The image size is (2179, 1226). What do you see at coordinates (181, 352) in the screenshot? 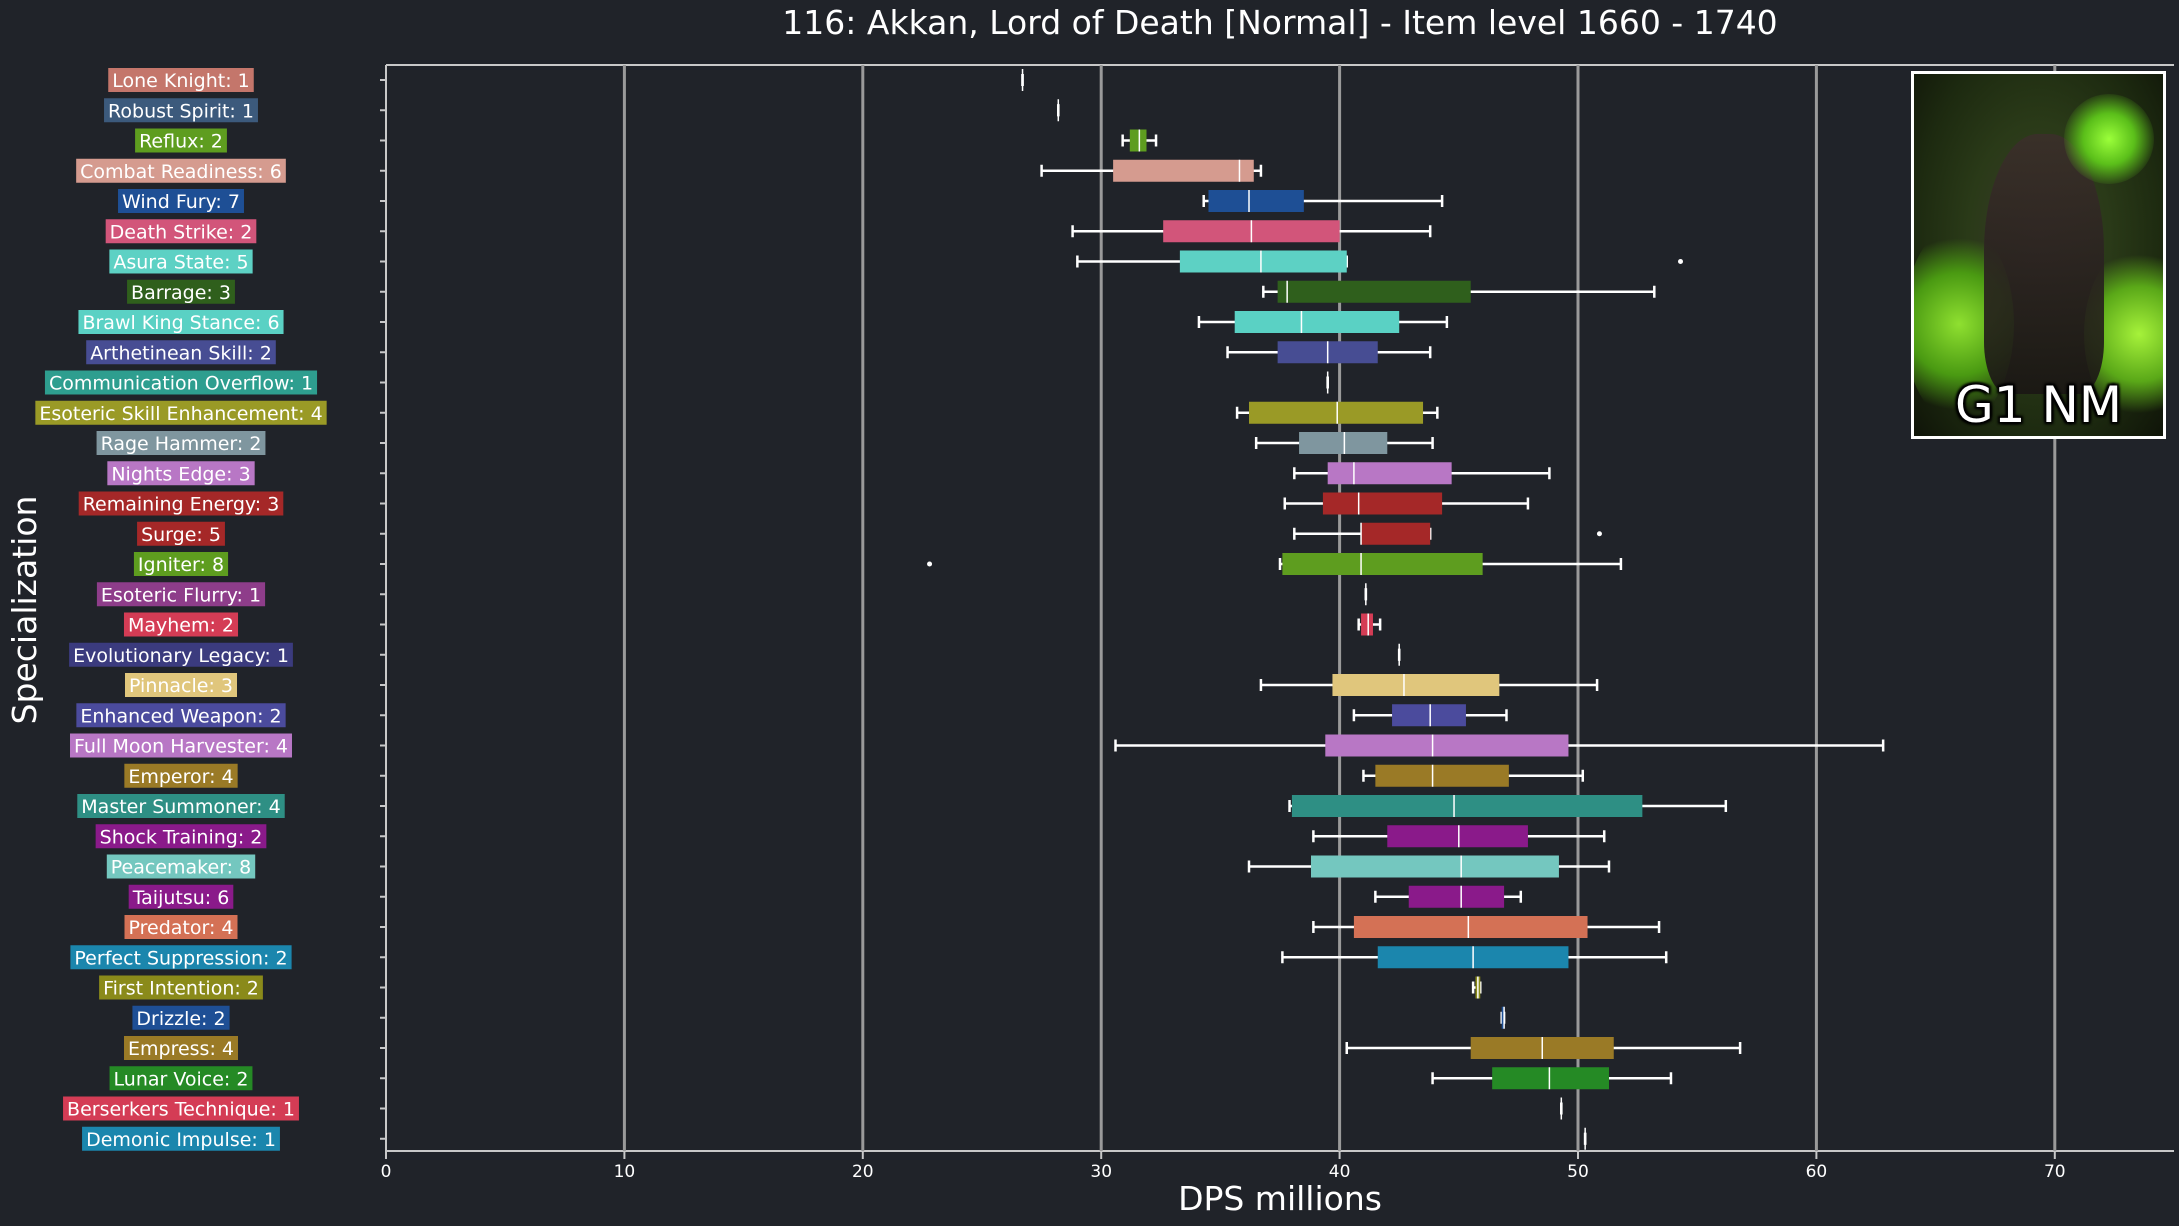
I see `y-tick-label: Arthetinean Skill: 2` at bounding box center [181, 352].